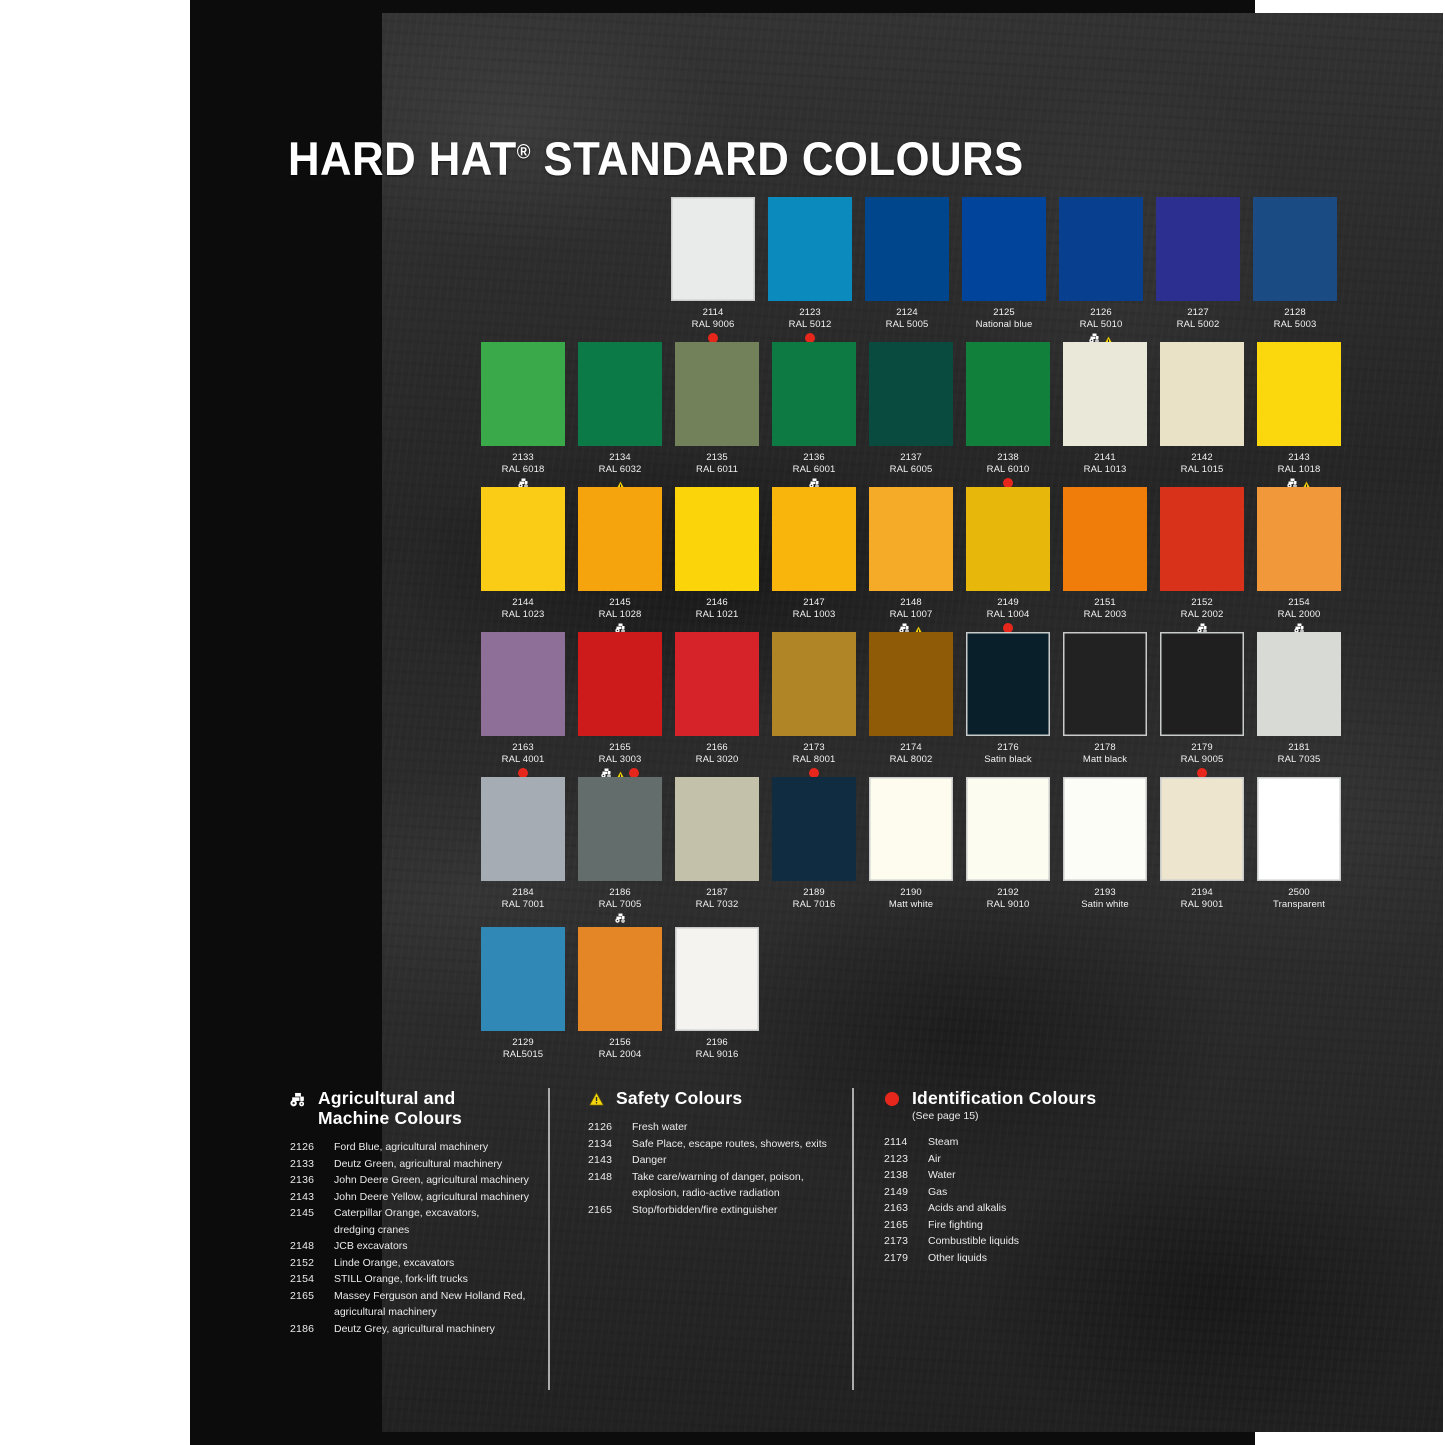 The height and width of the screenshot is (1445, 1445). Describe the element at coordinates (415, 1263) in the screenshot. I see `legend-entry: 2152 Linde Orange, excavators` at that location.